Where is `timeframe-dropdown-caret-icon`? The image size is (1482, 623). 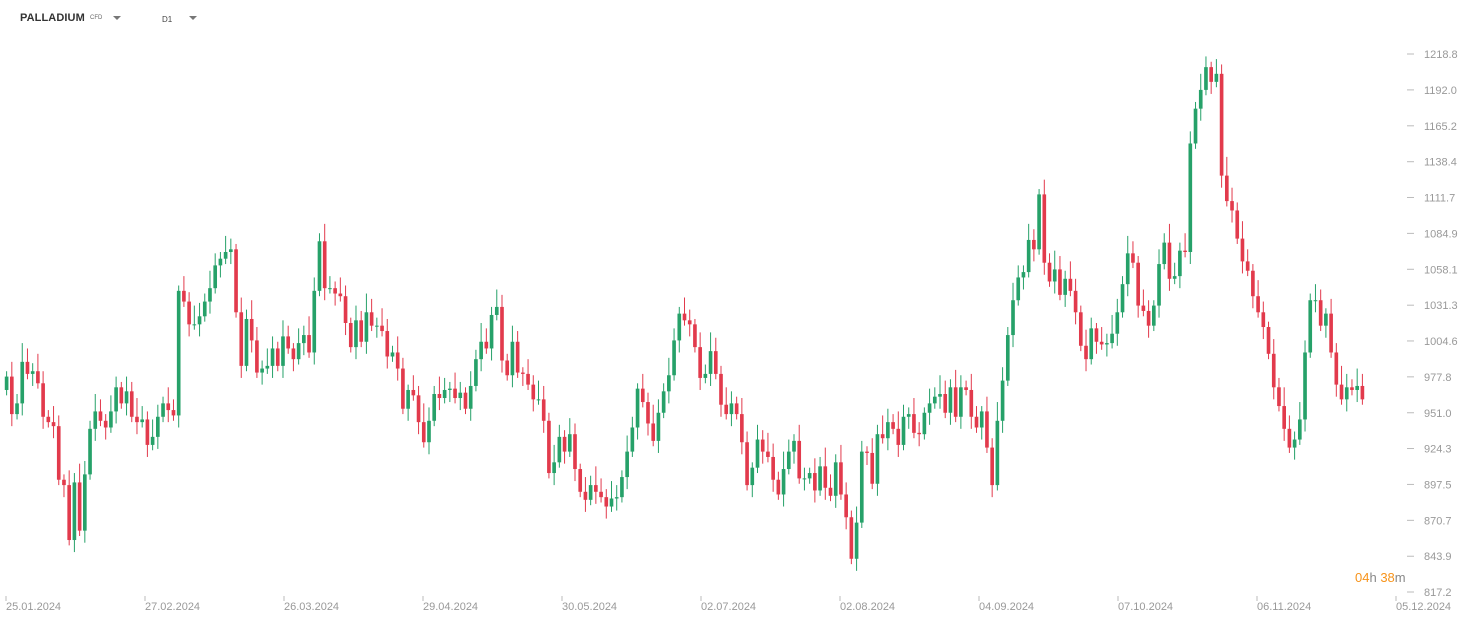 timeframe-dropdown-caret-icon is located at coordinates (193, 18).